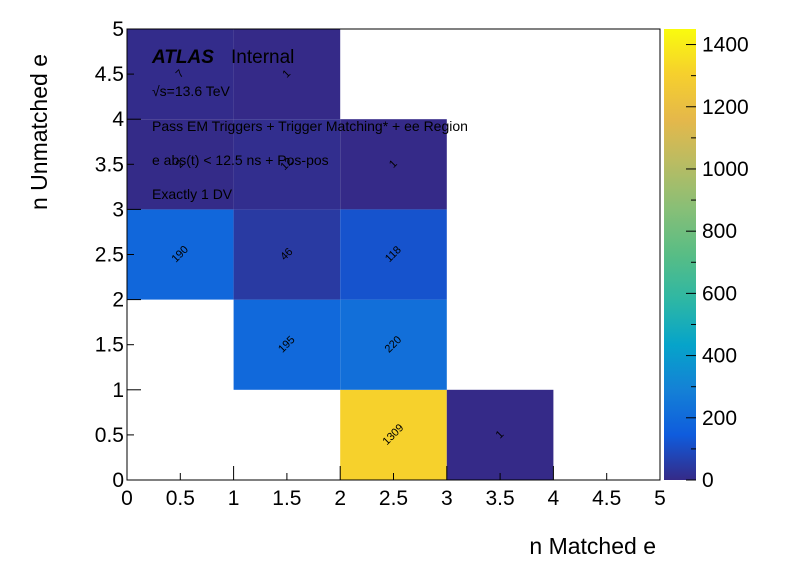 Image resolution: width=796 pixels, height=572 pixels. What do you see at coordinates (118, 390) in the screenshot?
I see `y-tick-label: 1` at bounding box center [118, 390].